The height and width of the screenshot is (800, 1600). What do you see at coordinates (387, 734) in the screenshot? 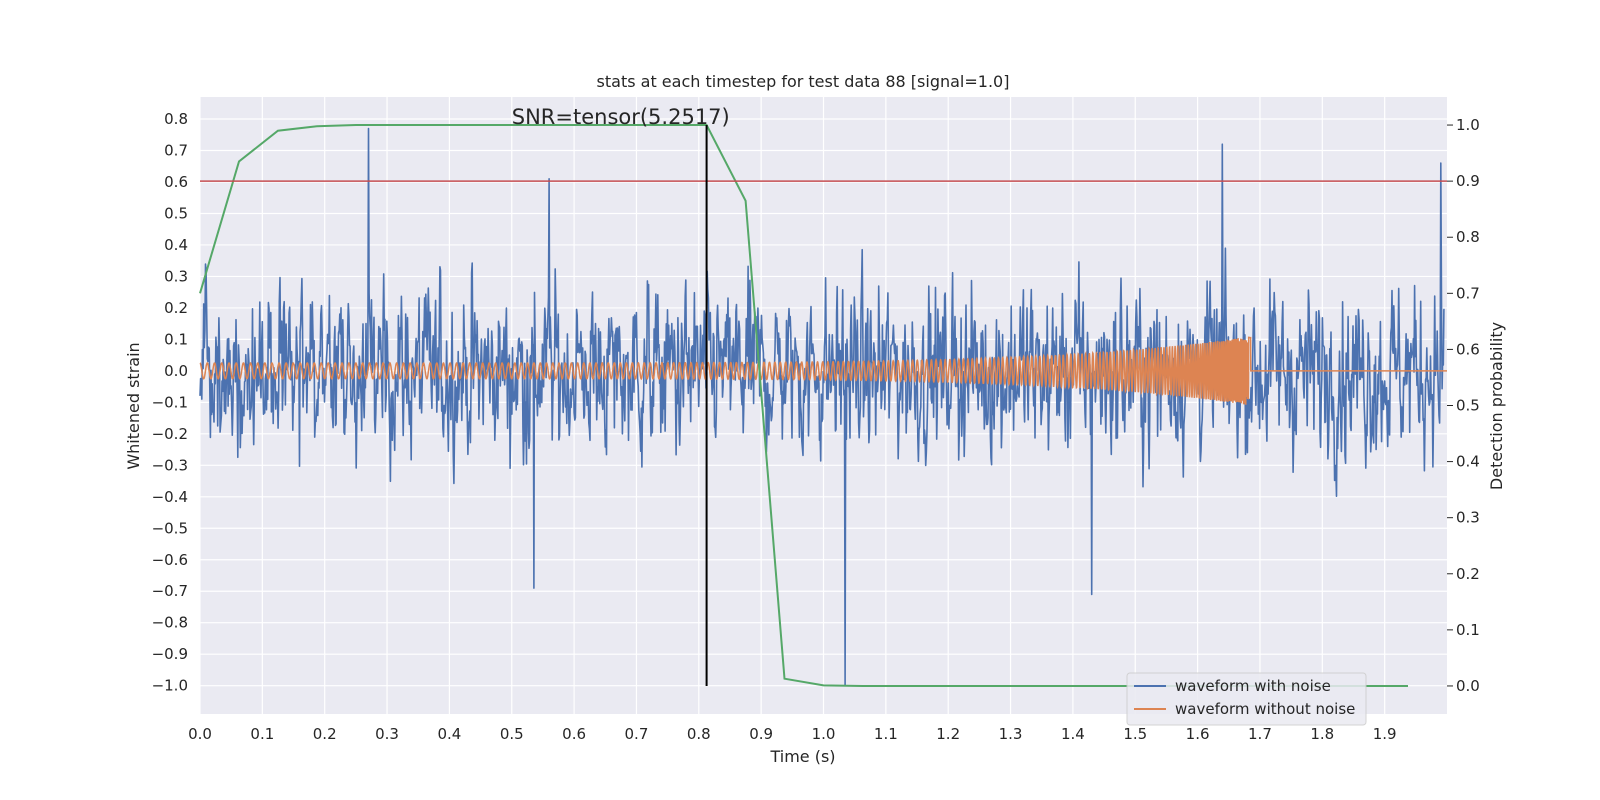
I see `x-tick-label: 0.3` at bounding box center [387, 734].